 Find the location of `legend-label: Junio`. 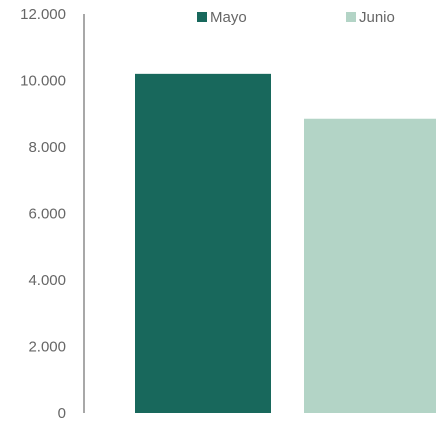

legend-label: Junio is located at coordinates (377, 17).